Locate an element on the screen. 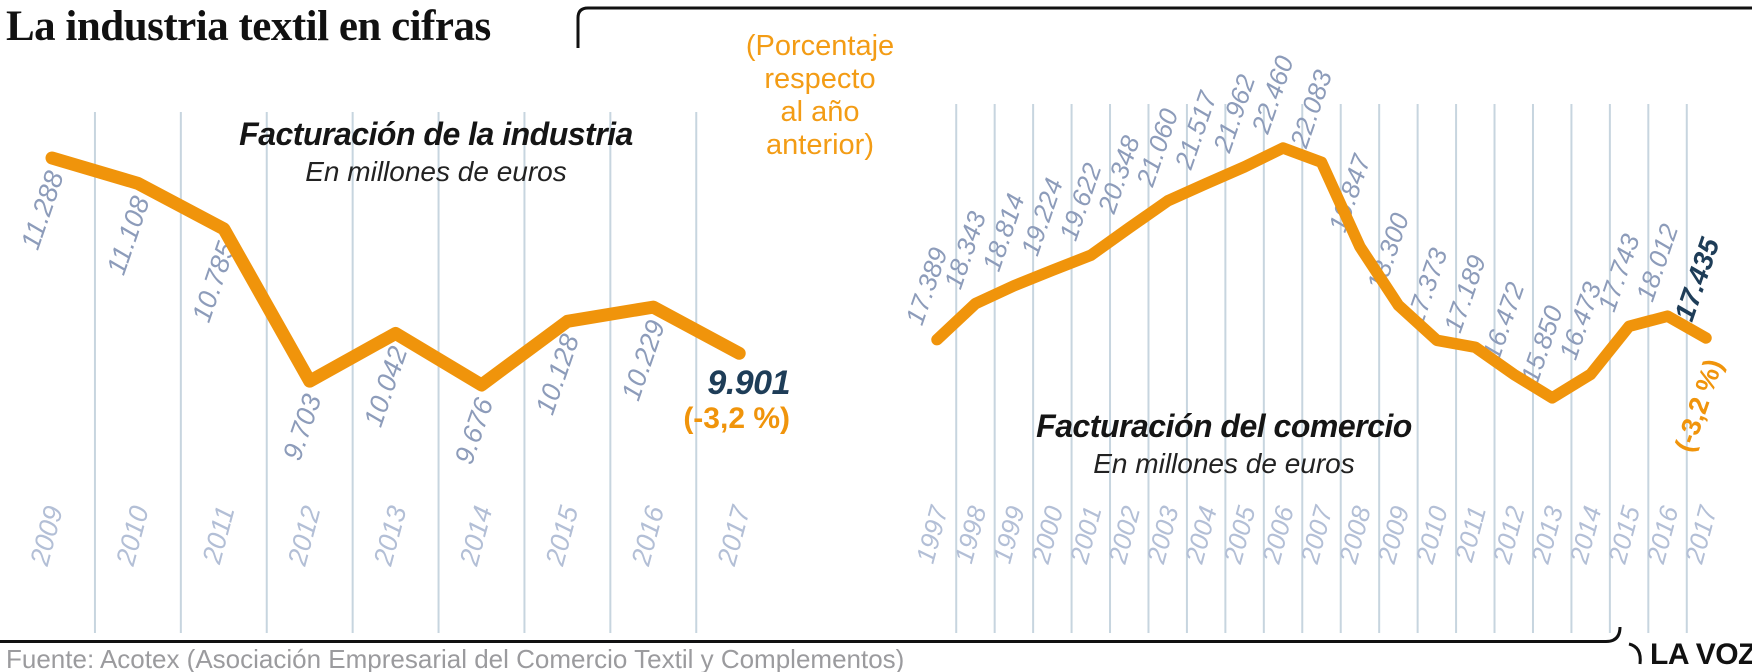 This screenshot has width=1752, height=672. comercio-chart-subtitle: En millones de euros is located at coordinates (1224, 463).